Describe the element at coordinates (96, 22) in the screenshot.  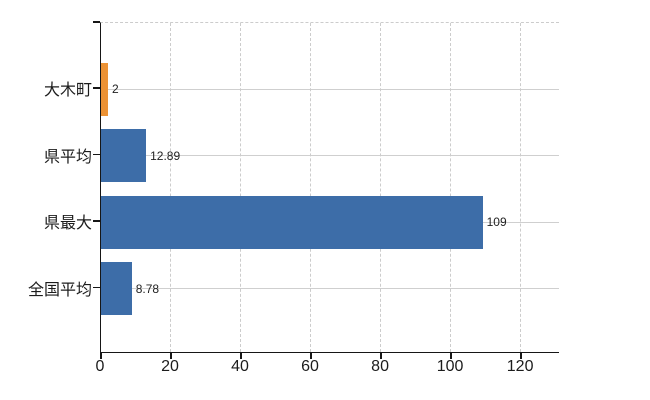
I see `y-axis-top-tick` at that location.